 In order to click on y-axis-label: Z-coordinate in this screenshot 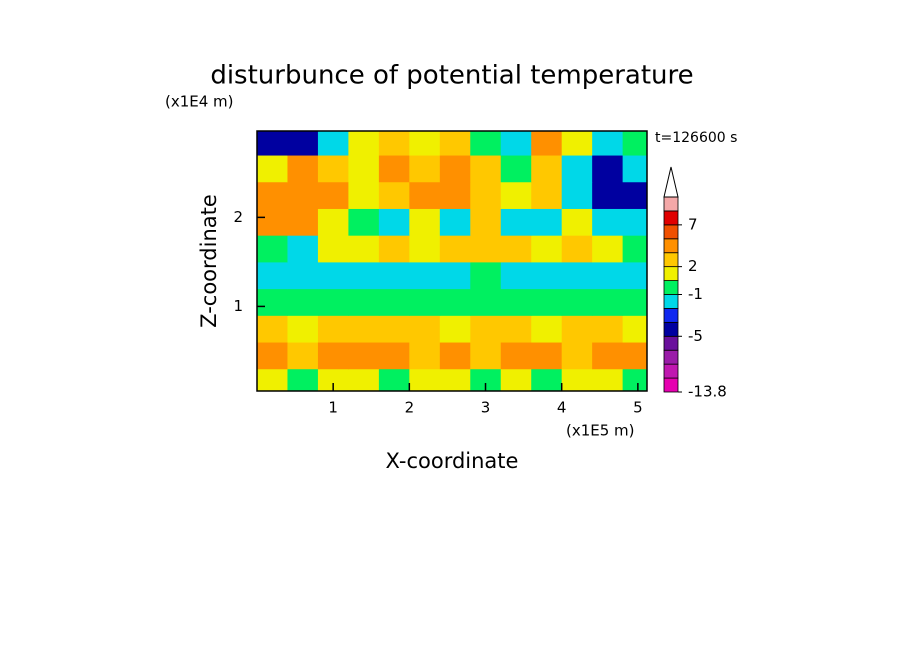, I will do `click(209, 261)`.